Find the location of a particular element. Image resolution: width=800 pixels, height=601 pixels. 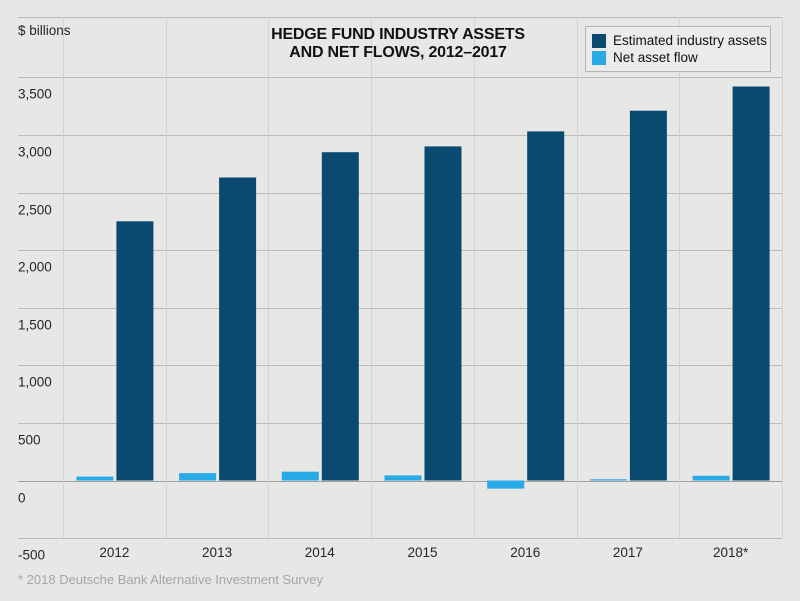

bar-estimated-assets-2012 is located at coordinates (135, 351).